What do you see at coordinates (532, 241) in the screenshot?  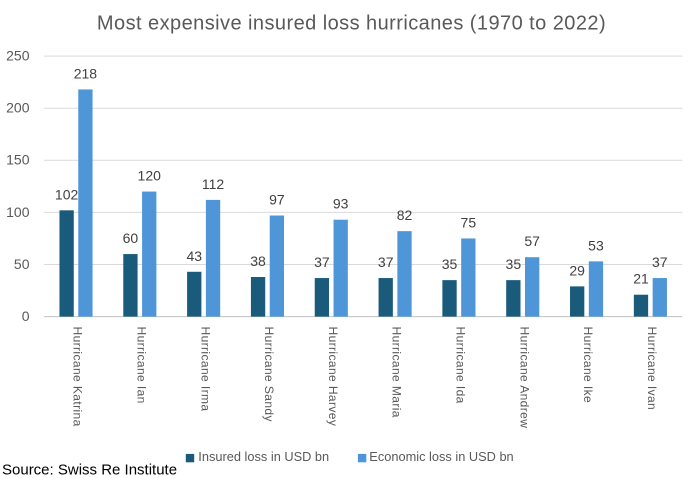 I see `svg-text: 57` at bounding box center [532, 241].